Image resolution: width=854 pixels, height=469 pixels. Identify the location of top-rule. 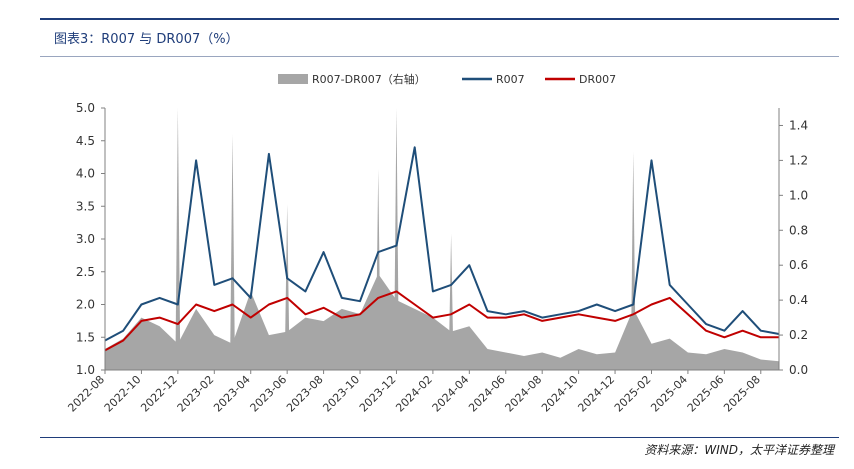
(439, 19).